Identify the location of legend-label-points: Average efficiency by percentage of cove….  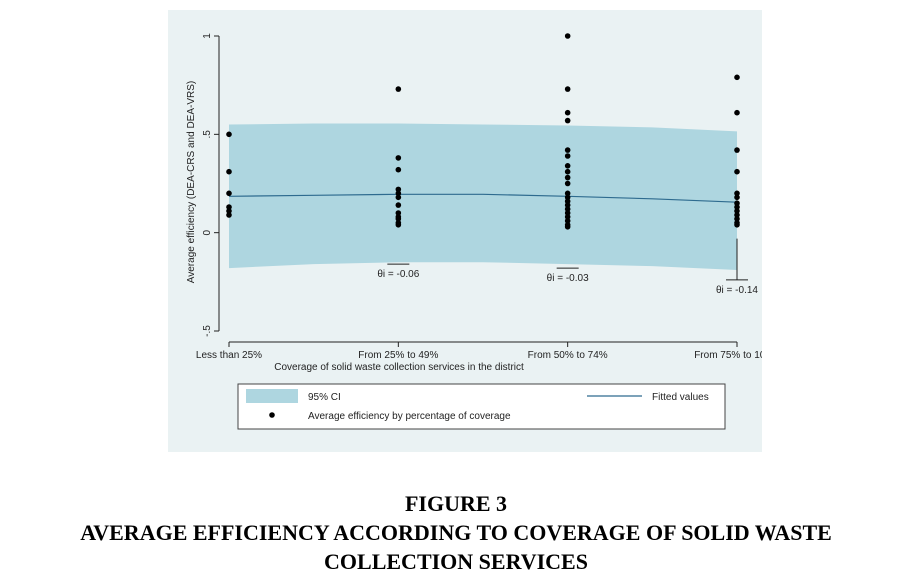
(409, 416).